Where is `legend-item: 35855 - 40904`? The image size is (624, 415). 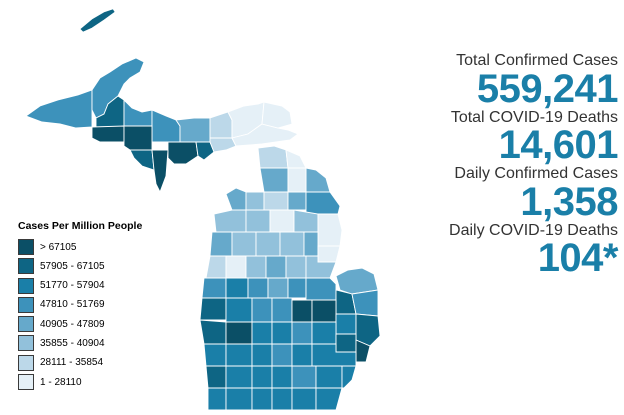 legend-item: 35855 - 40904 is located at coordinates (93, 343).